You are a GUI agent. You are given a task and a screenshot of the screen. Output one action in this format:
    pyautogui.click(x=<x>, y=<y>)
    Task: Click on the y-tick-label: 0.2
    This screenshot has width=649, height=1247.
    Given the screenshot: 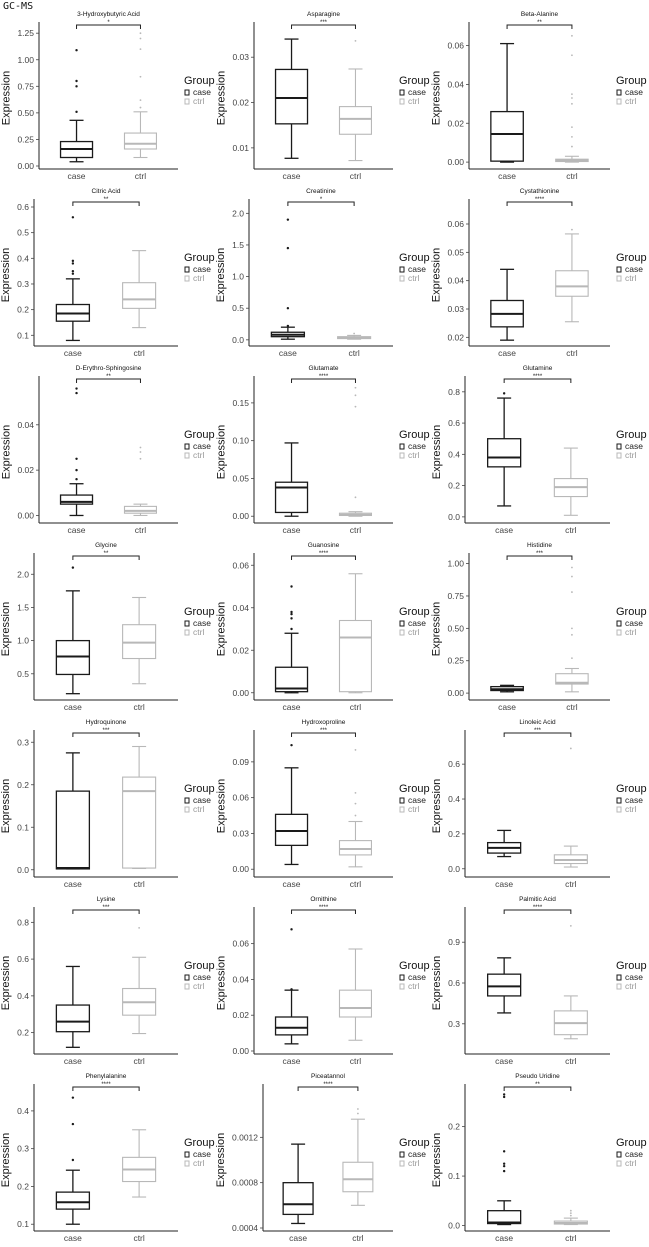 What is the action you would take?
    pyautogui.click(x=23, y=1033)
    